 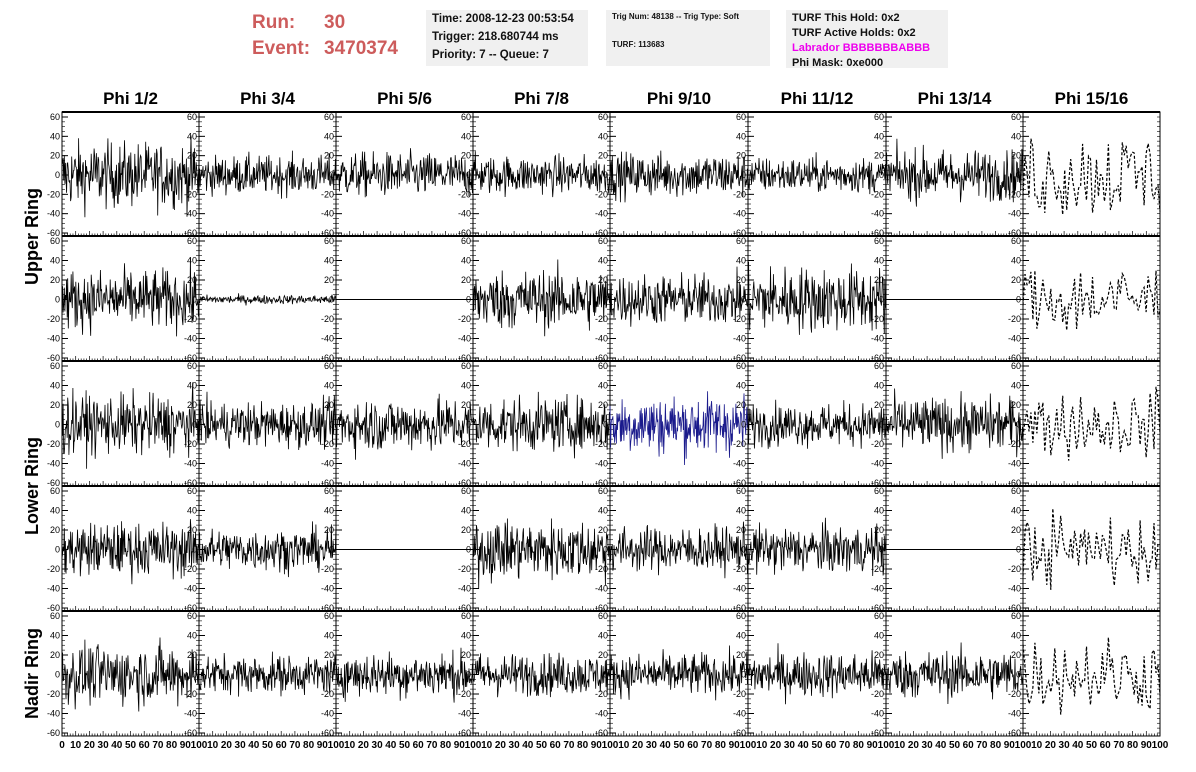 I want to click on turf-this-hold-text: TURF This Hold: 0x2, so click(x=846, y=18).